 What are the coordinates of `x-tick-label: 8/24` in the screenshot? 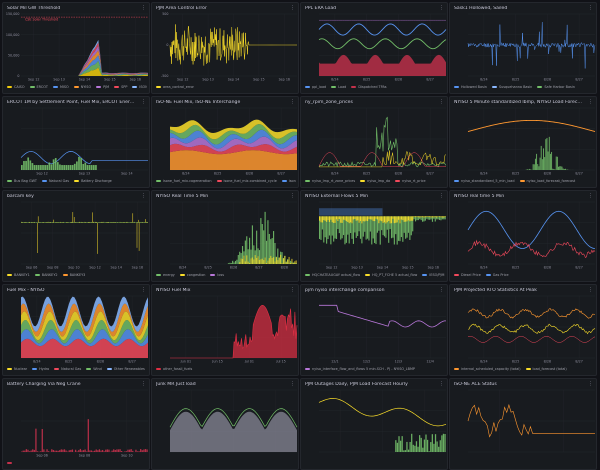 It's located at (182, 268).